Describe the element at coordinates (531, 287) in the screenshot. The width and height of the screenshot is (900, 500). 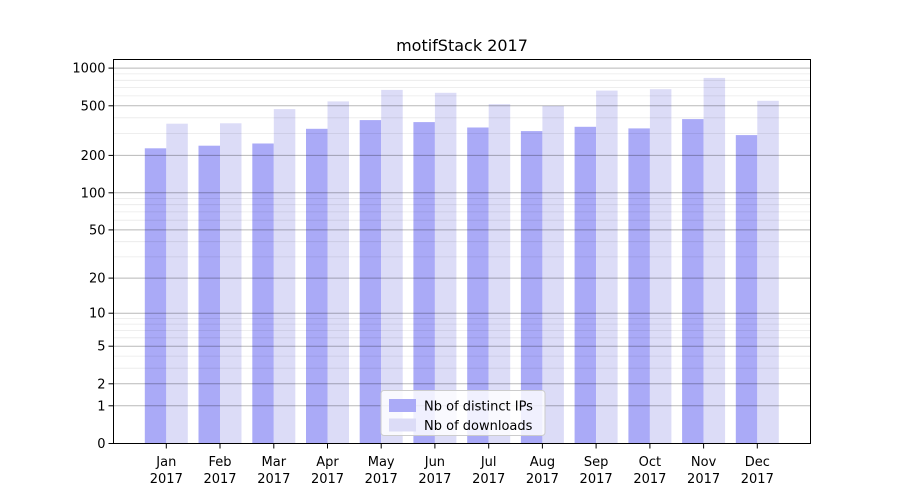
I see `bar-ips-aug-2017` at that location.